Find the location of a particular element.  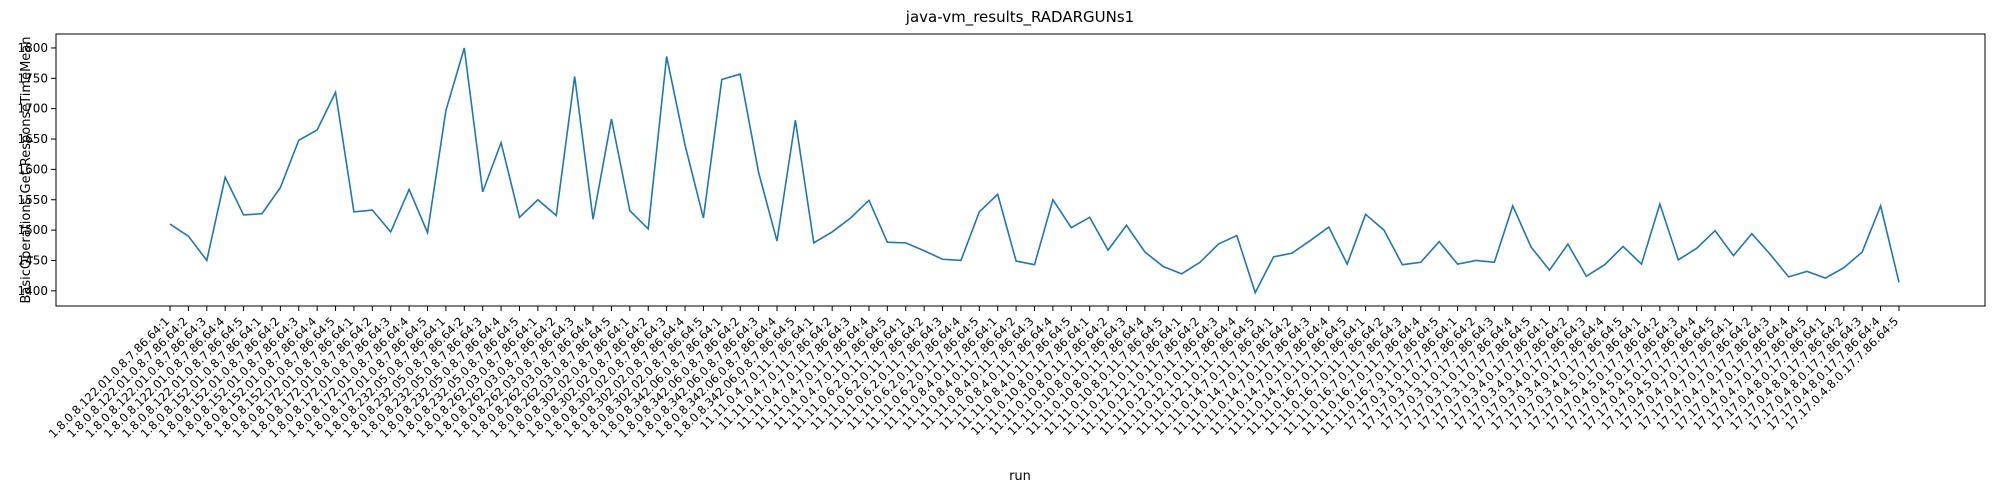

y-tick-label: 1600 is located at coordinates (32, 169).